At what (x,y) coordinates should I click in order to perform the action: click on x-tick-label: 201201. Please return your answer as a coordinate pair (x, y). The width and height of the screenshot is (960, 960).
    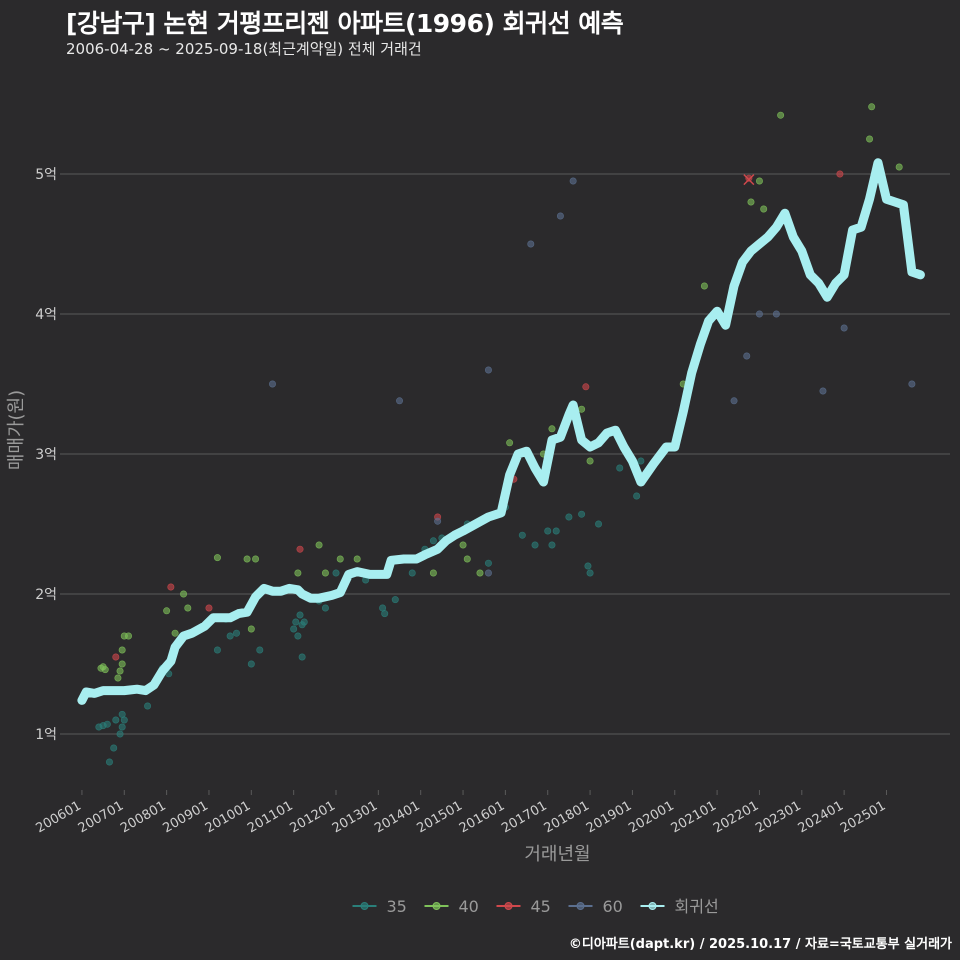
    Looking at the image, I should click on (313, 817).